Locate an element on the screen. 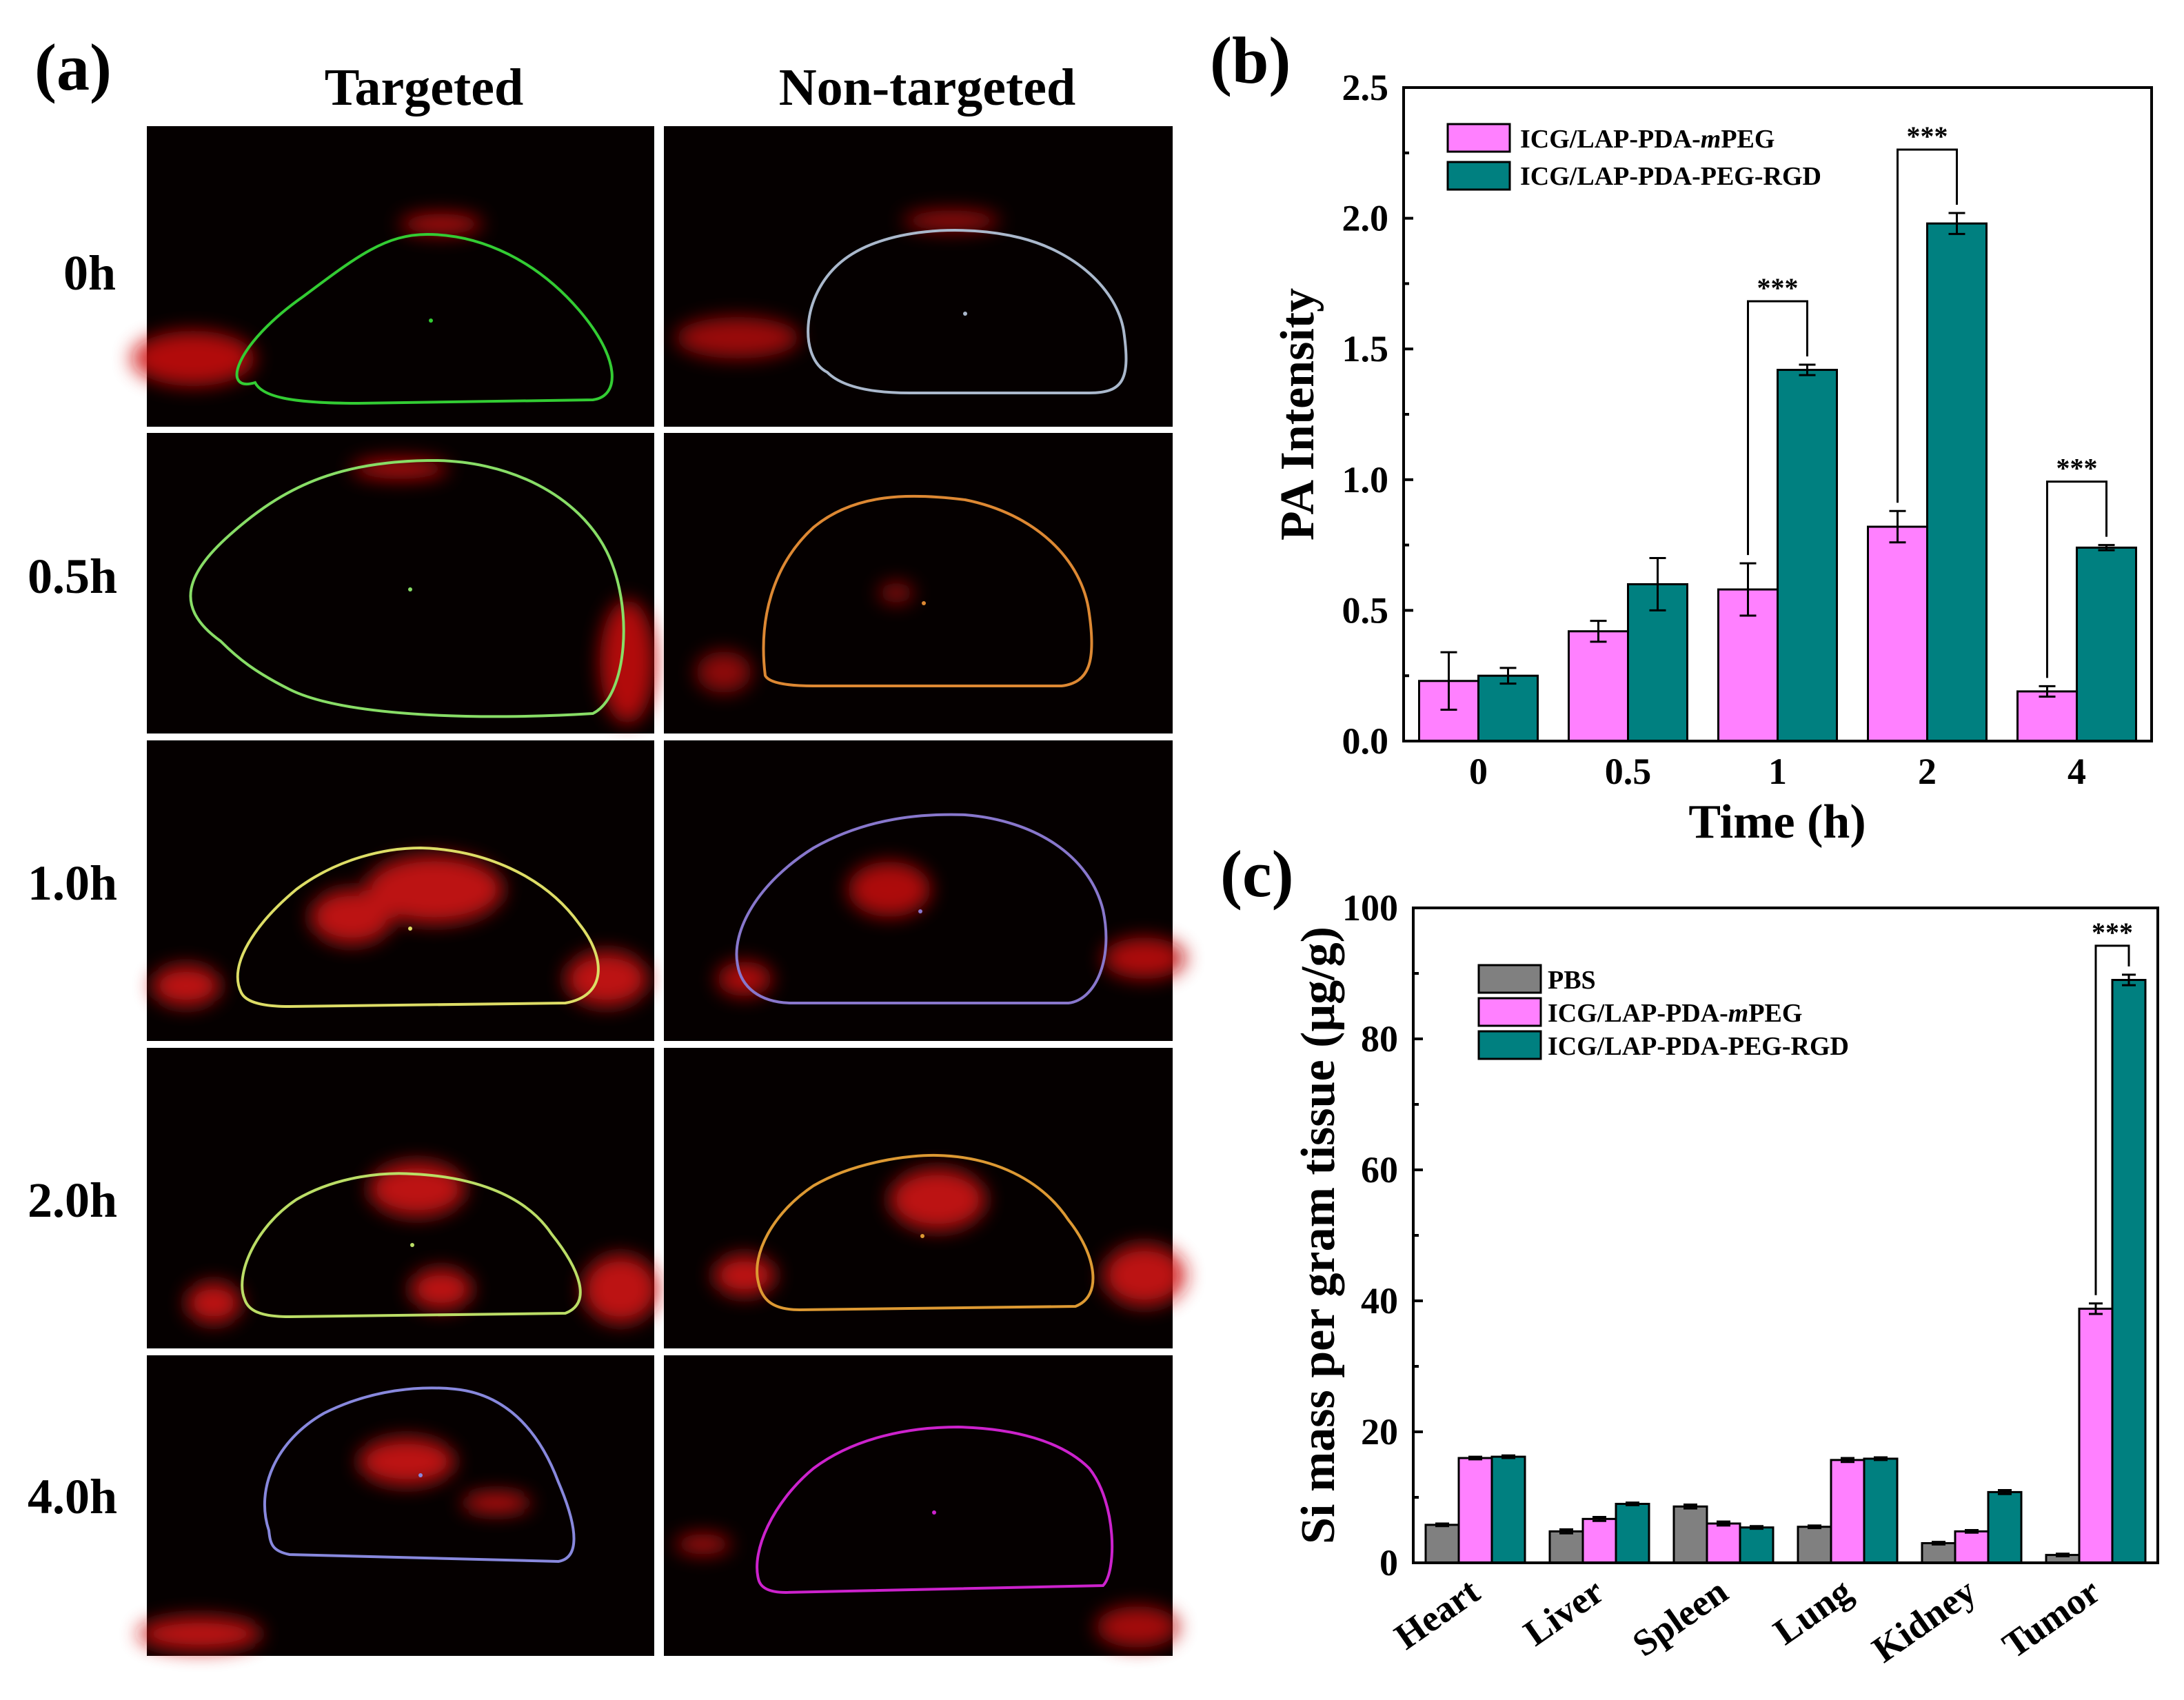 This screenshot has height=1700, width=2184. row-label-4-0h: 4.0h is located at coordinates (73, 1496).